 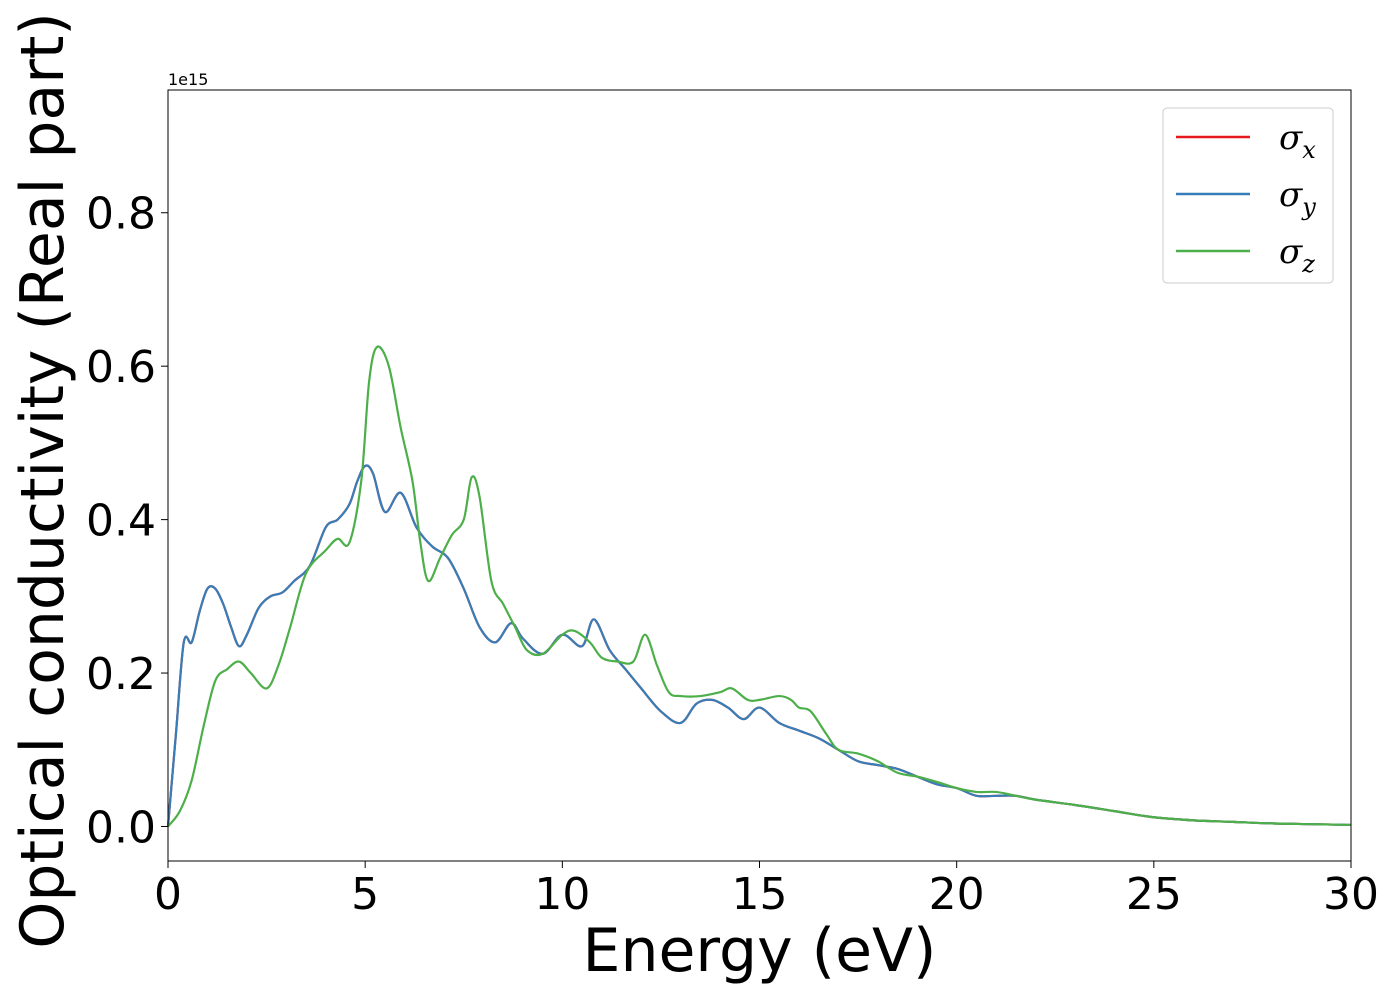 What do you see at coordinates (1351, 894) in the screenshot?
I see `x-tick-label: 30` at bounding box center [1351, 894].